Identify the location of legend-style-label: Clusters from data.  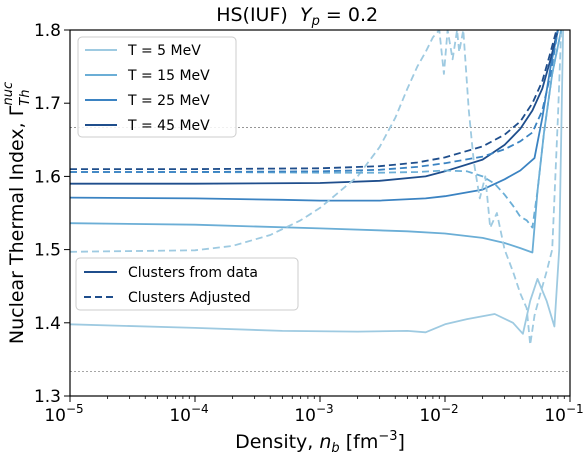
(193, 273).